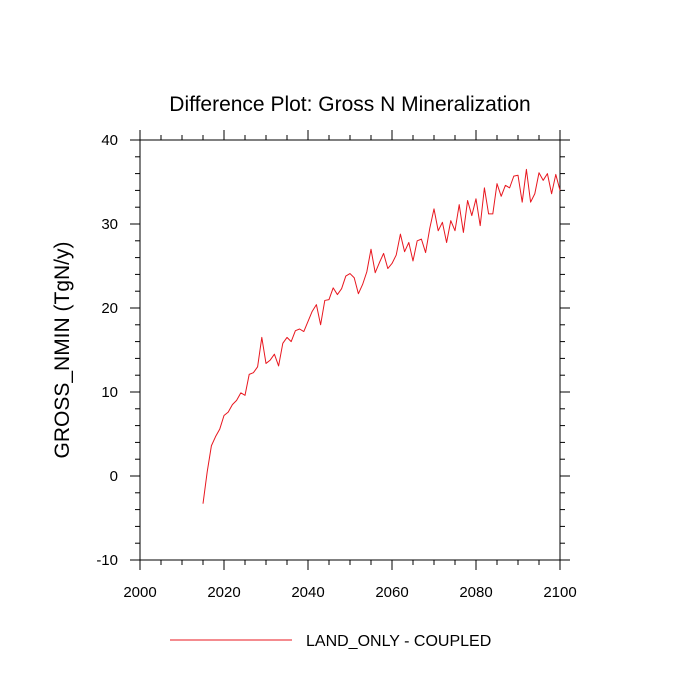  Describe the element at coordinates (391, 592) in the screenshot. I see `x-tick-label: 2060` at that location.